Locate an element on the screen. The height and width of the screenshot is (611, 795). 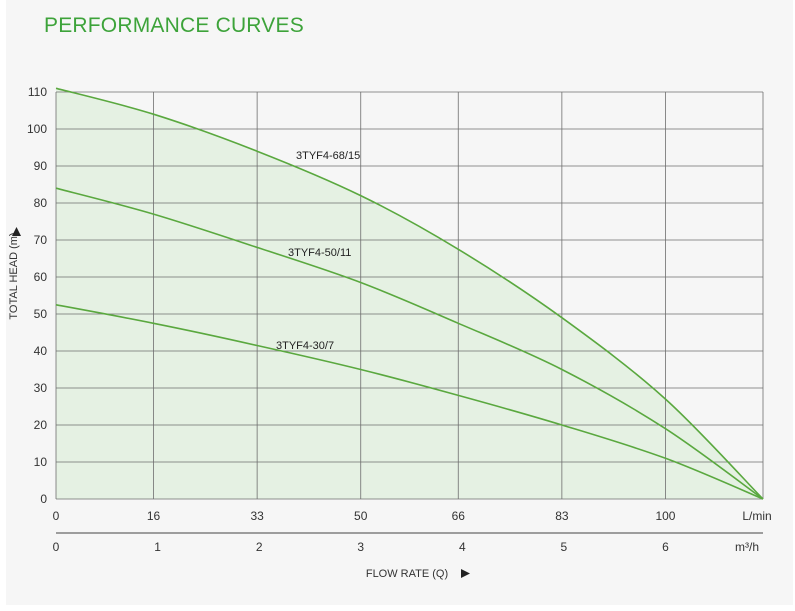
x-tick-label-lpm: 66 is located at coordinates (459, 516).